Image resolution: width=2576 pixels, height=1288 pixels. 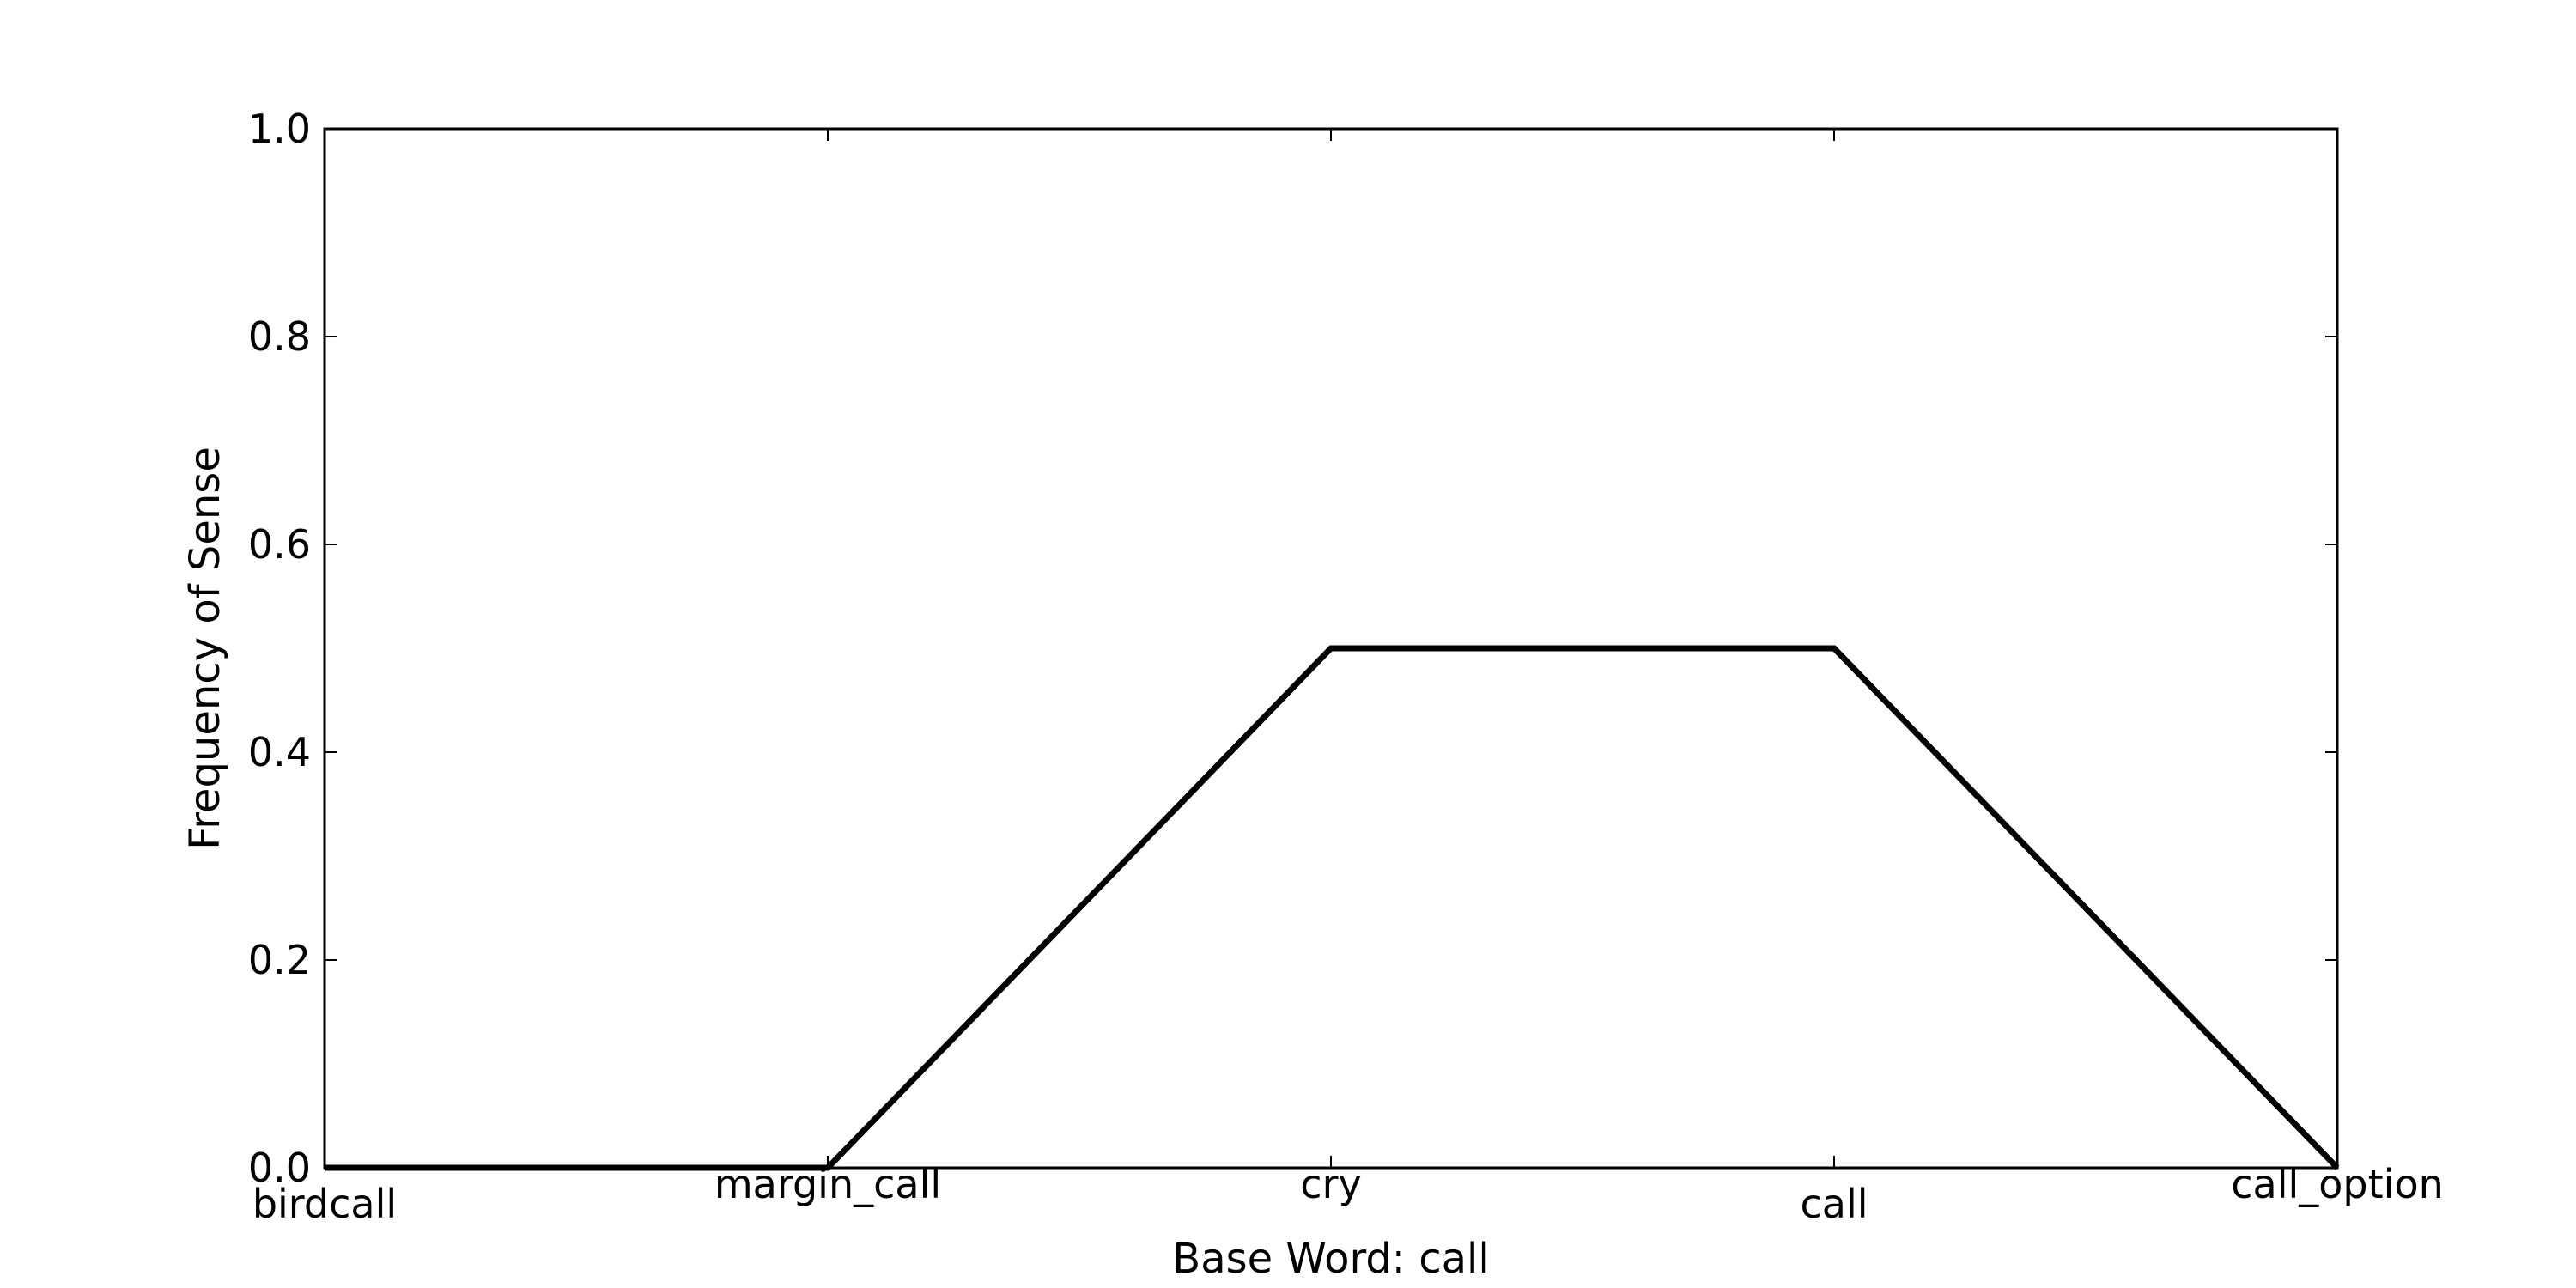 I want to click on y-tick-labels: 0.0 0.2 0.4 0.6 0.8 1.0, so click(x=280, y=649).